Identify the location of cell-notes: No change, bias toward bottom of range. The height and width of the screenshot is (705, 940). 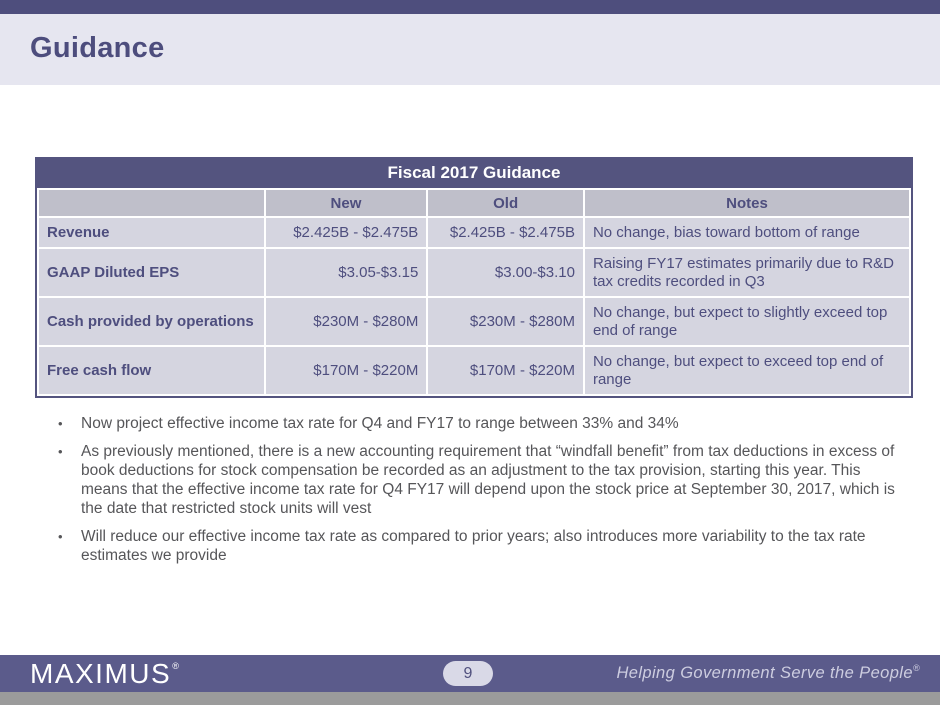
(746, 232).